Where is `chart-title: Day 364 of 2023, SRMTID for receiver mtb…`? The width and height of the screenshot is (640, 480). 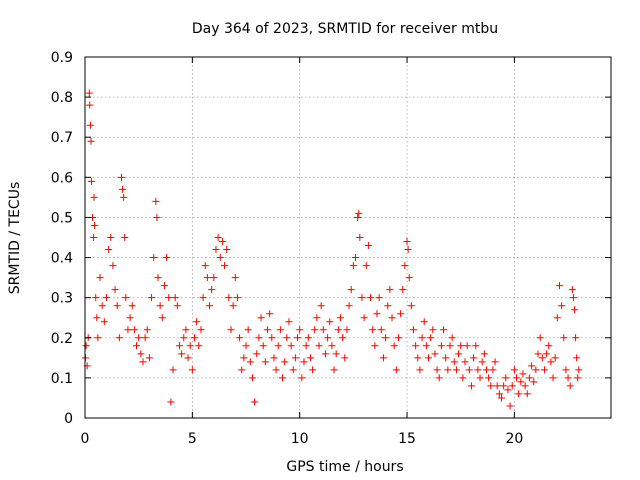
chart-title: Day 364 of 2023, SRMTID for receiver mtb… is located at coordinates (345, 29).